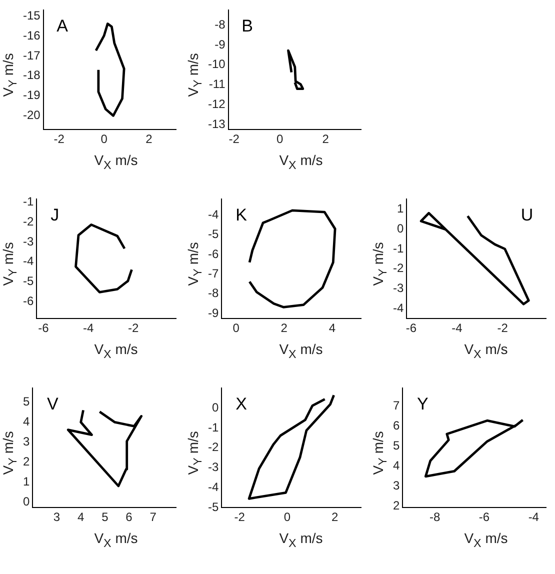 This screenshot has width=555, height=574. I want to click on annotation: X, so click(241, 404).